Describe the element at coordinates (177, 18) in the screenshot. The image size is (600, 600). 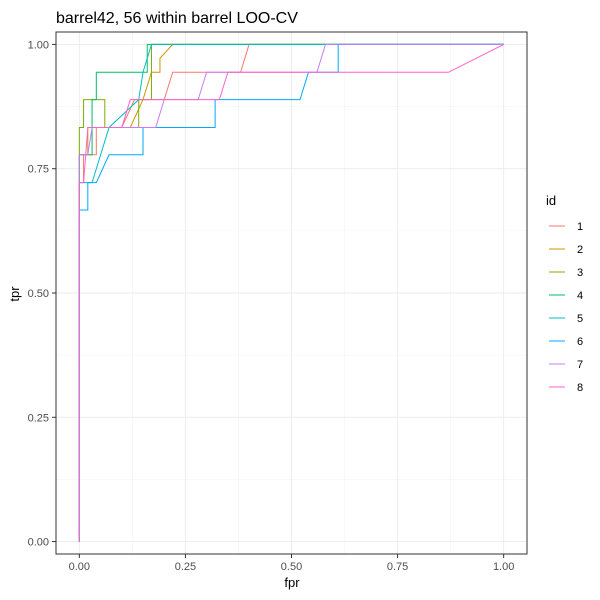
I see `chart-title: barrel42, 56 within barrel LOO-CV` at that location.